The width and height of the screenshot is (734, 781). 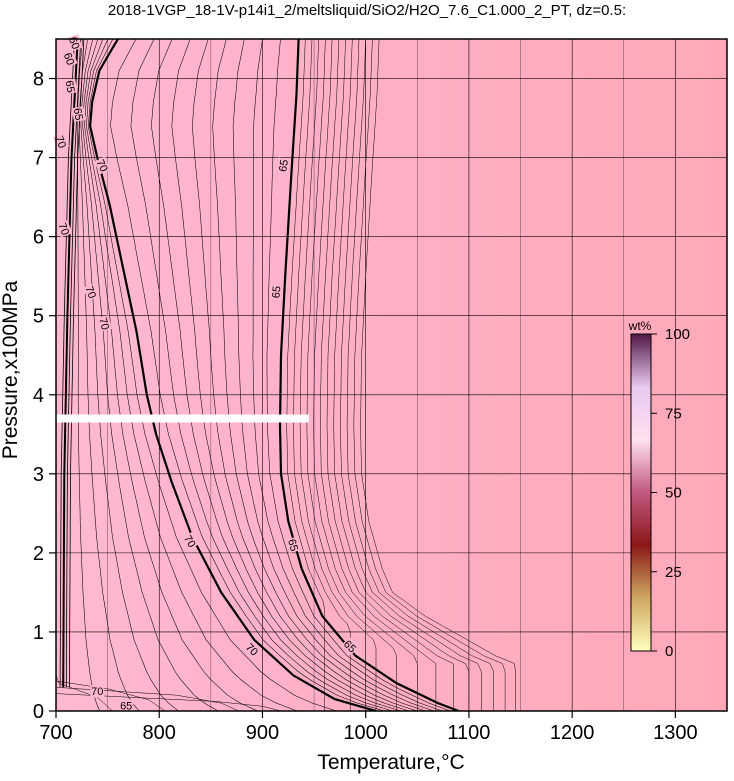 I want to click on y-tick-label: 4, so click(x=38, y=396).